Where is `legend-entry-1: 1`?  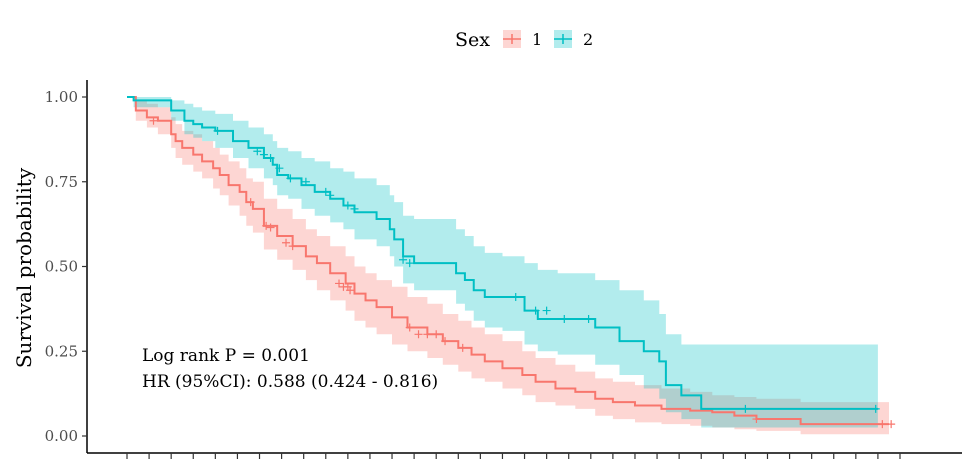
legend-entry-1: 1 is located at coordinates (522, 39).